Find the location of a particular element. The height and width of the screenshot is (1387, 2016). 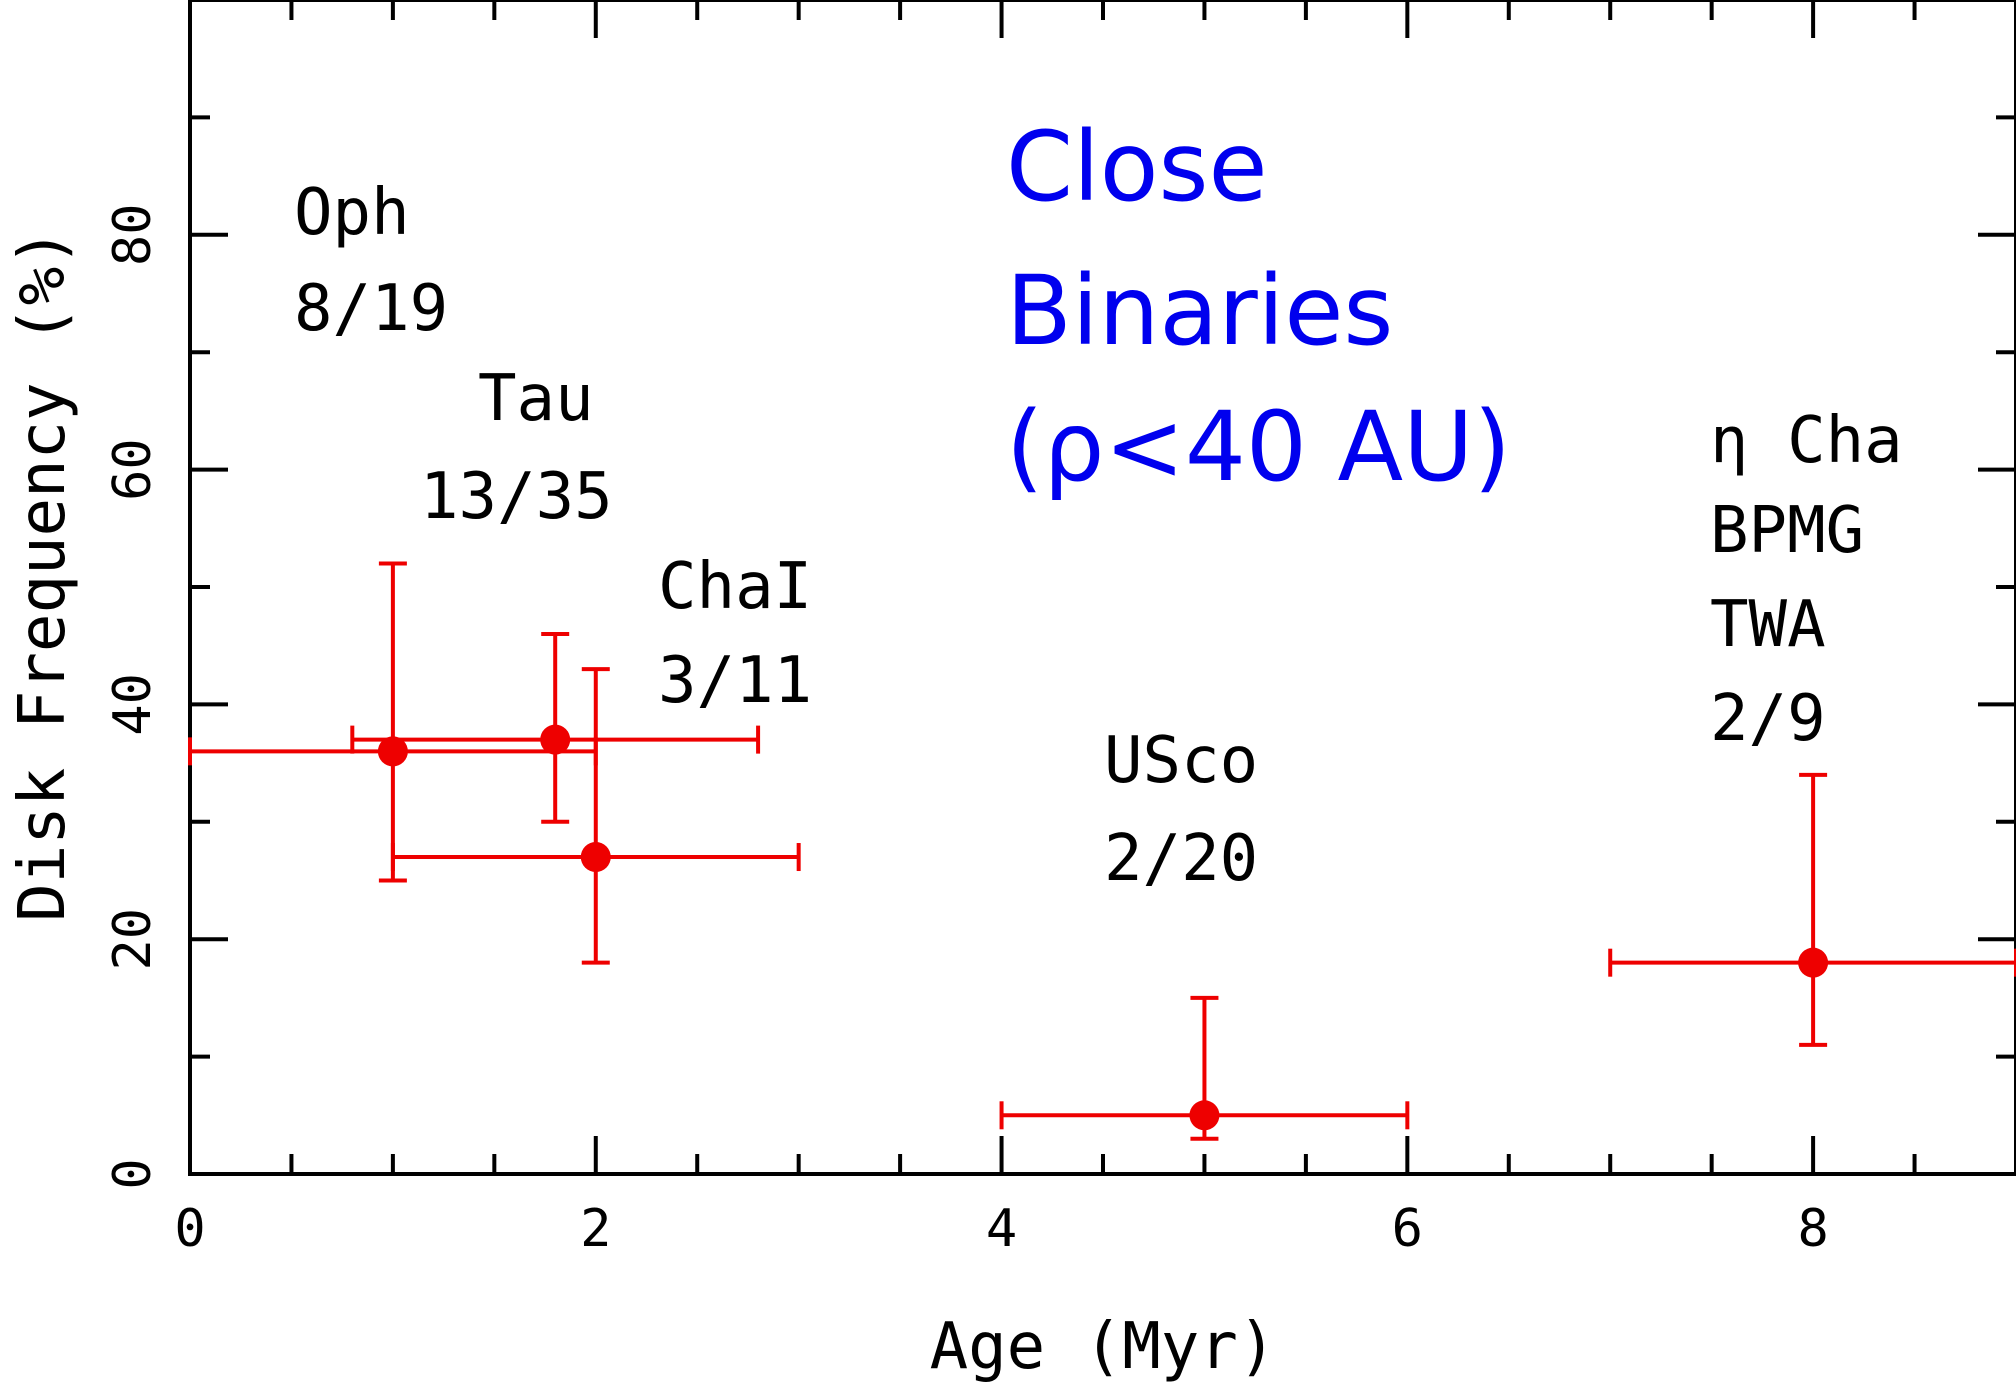

annotation-tau: Tau 13/35 is located at coordinates (516, 448).